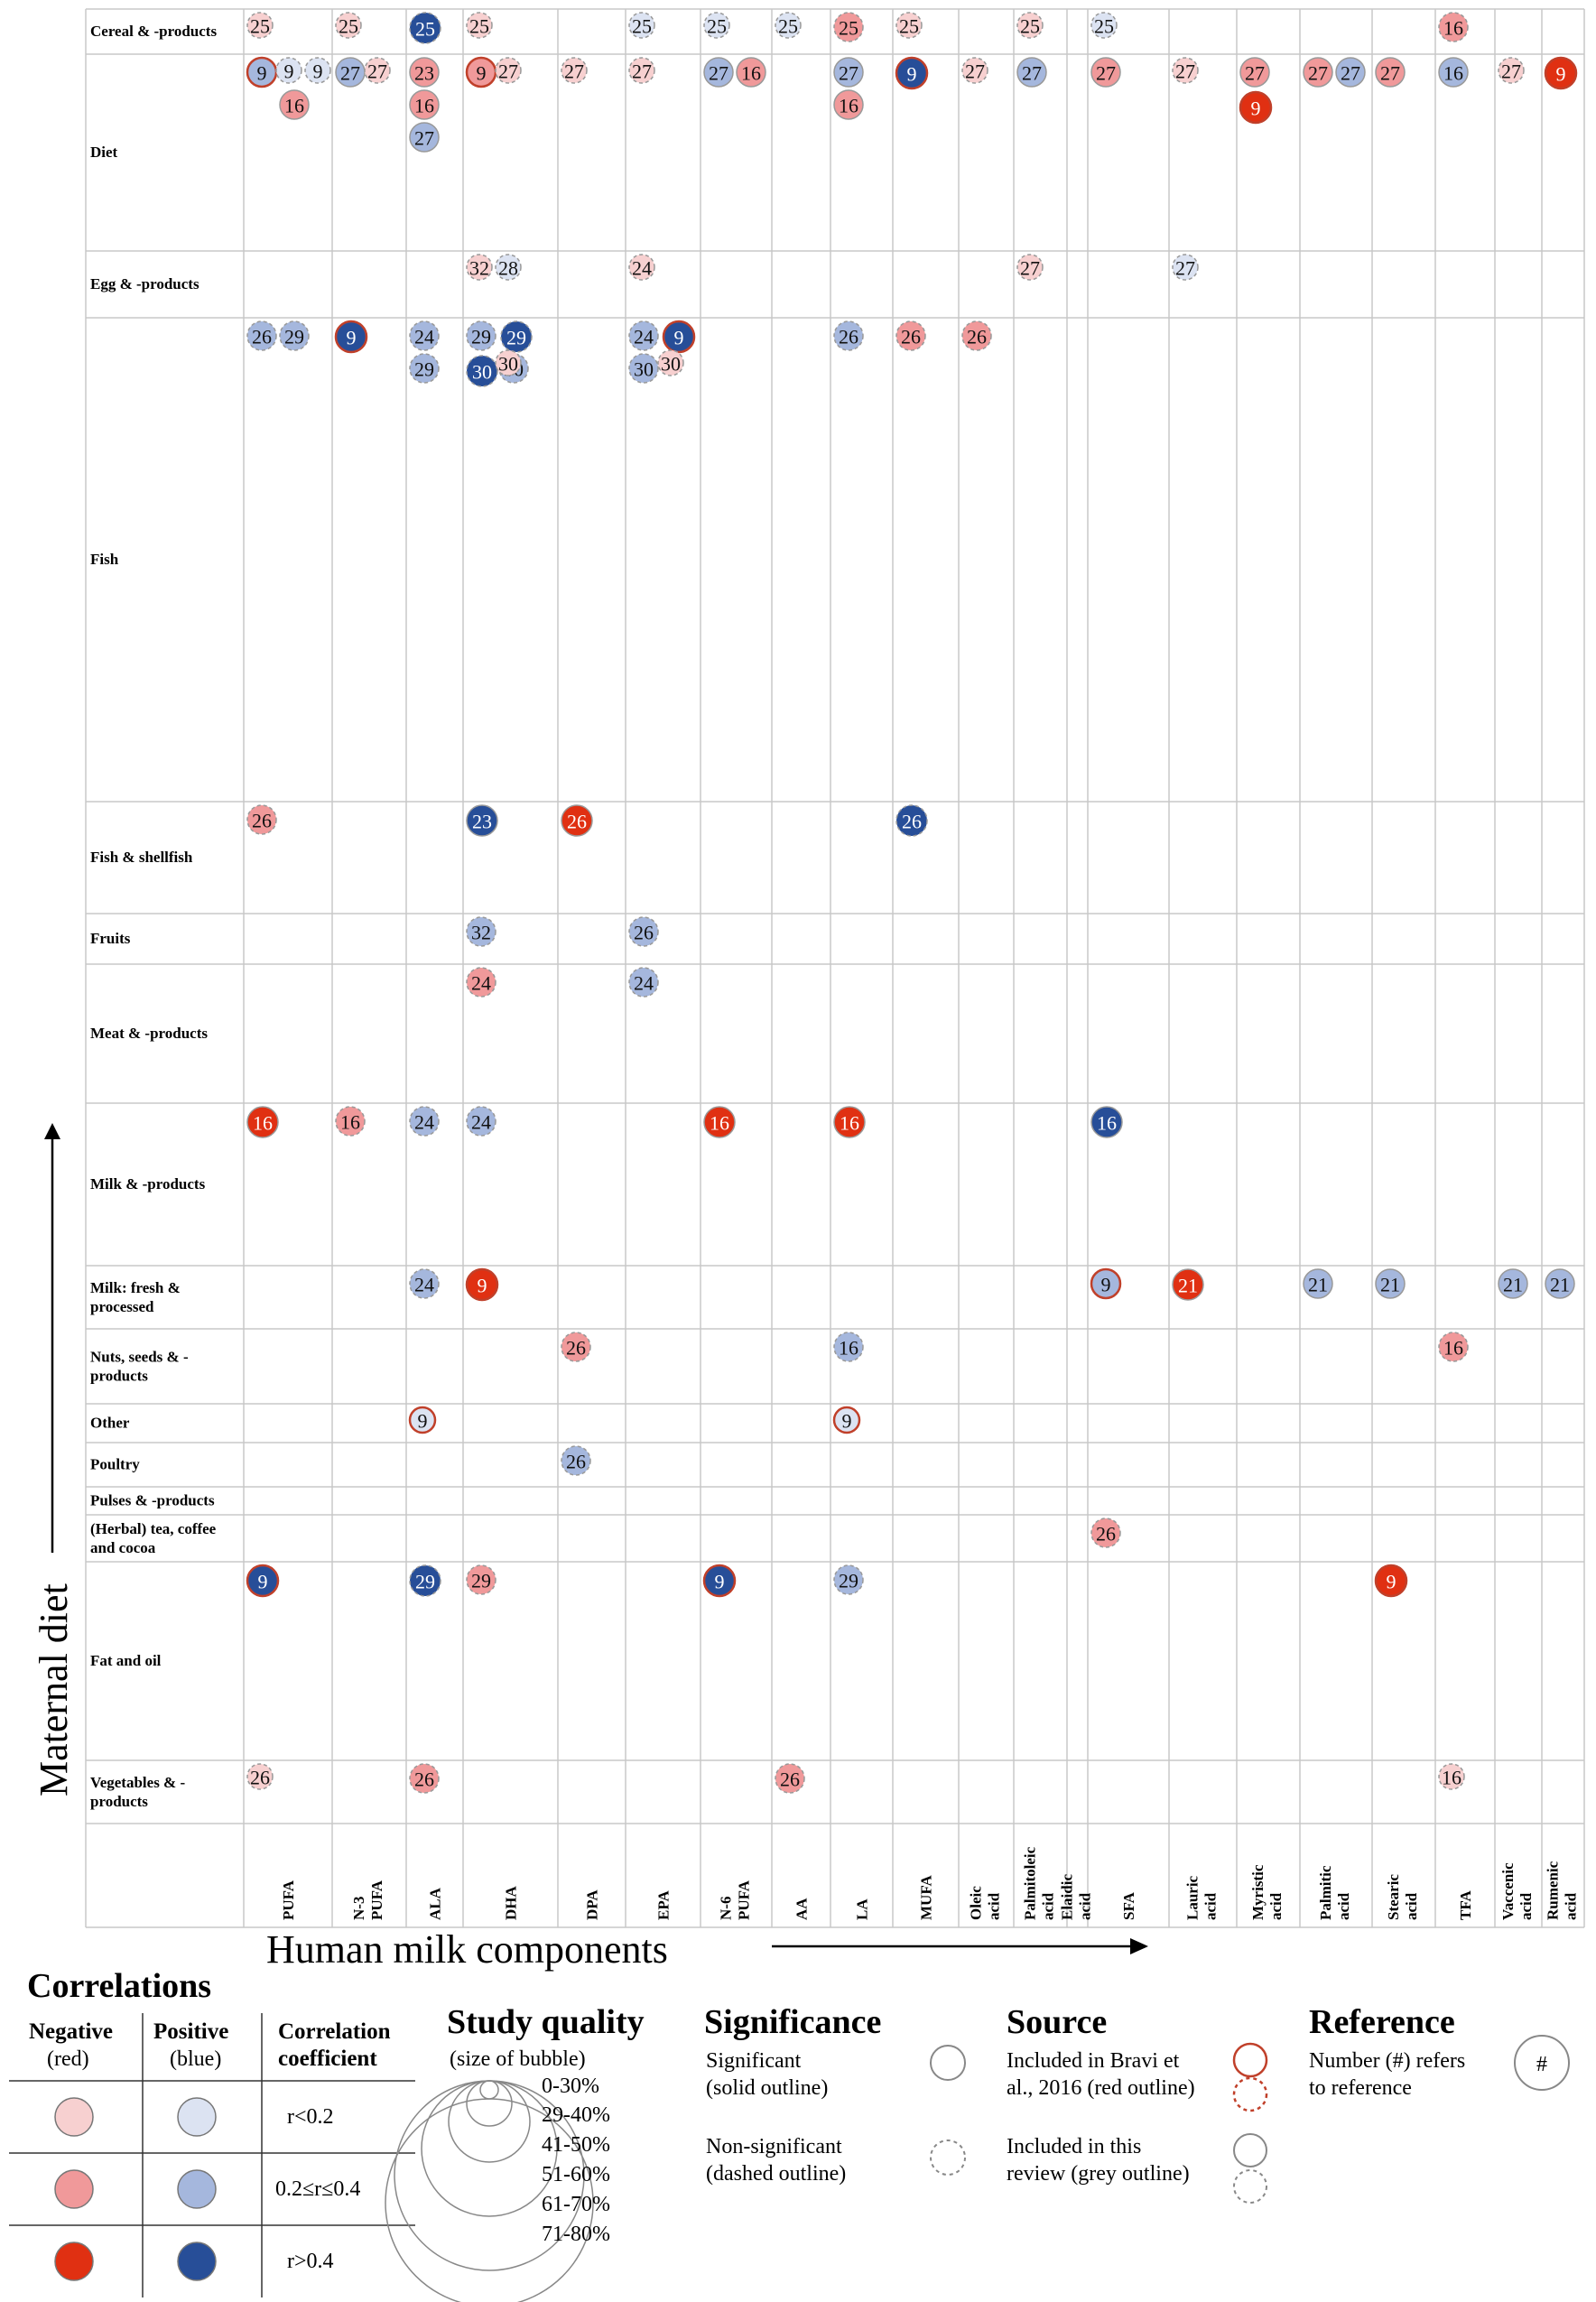  What do you see at coordinates (152, 1500) in the screenshot?
I see `row-label-line: Pulses & -products` at bounding box center [152, 1500].